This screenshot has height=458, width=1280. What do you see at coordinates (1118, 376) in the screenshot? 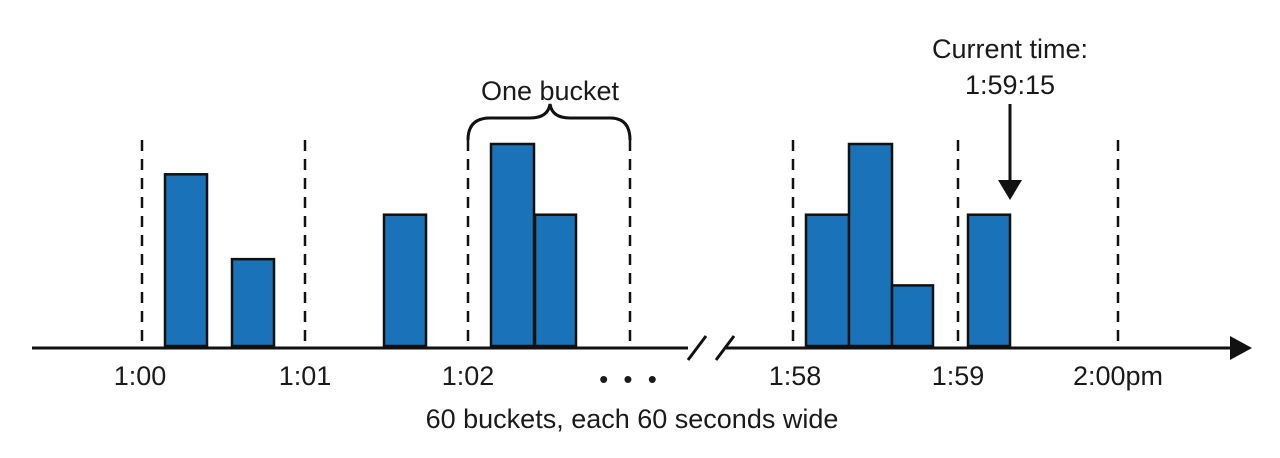
I see `time-label-2-00pm: 2:00pm` at bounding box center [1118, 376].